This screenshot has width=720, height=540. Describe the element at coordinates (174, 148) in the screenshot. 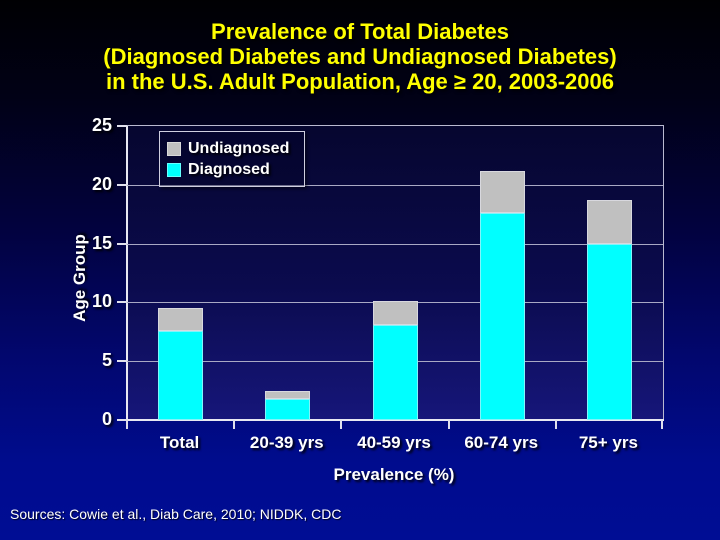

I see `legend-swatch-undiagnosed` at that location.